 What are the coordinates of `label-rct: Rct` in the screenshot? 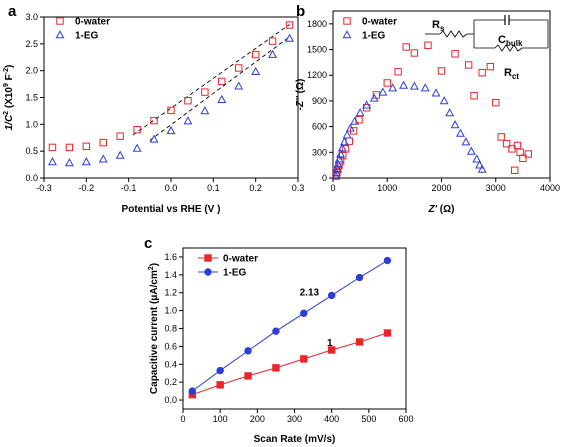 It's located at (511, 74).